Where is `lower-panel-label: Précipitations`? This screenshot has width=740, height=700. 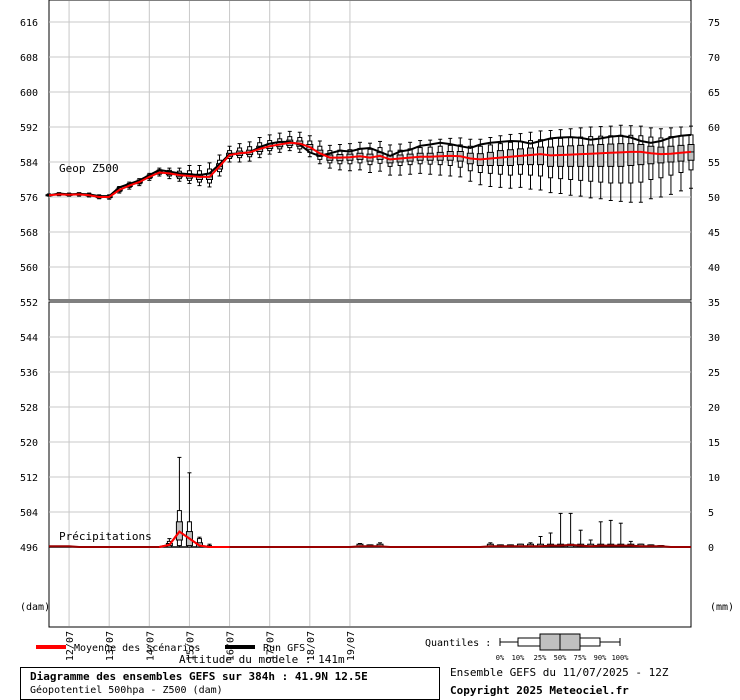
lower-panel-label: Précipitations is located at coordinates (105, 536).